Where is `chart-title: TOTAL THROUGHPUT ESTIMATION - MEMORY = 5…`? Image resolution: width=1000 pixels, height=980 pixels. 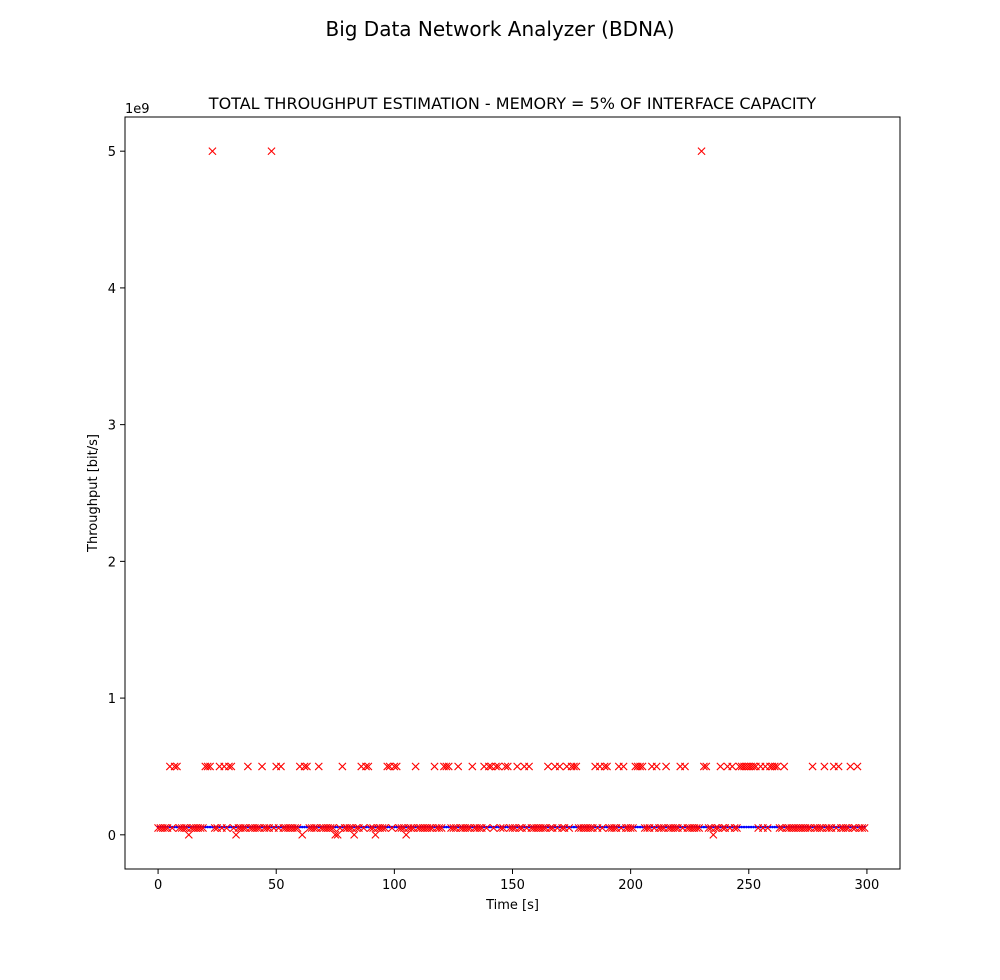 chart-title: TOTAL THROUGHPUT ESTIMATION - MEMORY = 5… is located at coordinates (512, 103).